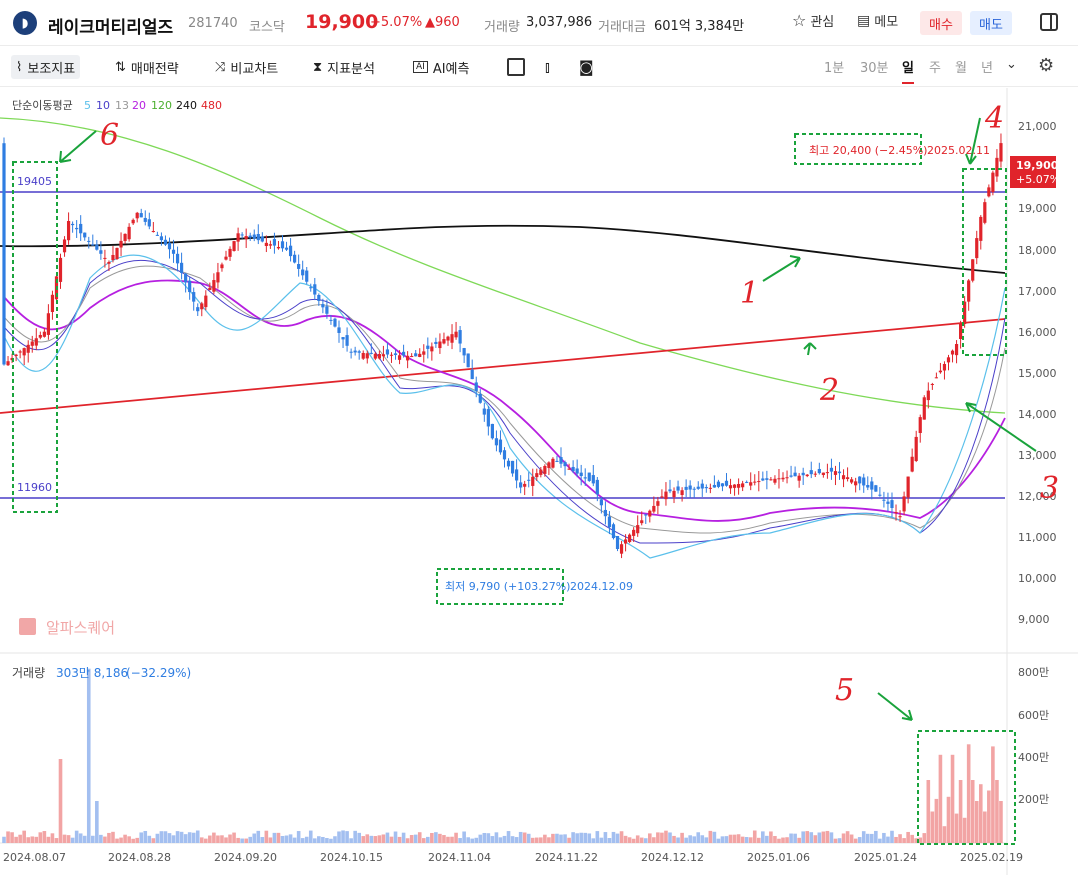 The height and width of the screenshot is (875, 1078). What do you see at coordinates (344, 68) in the screenshot?
I see `indicator-analysis-button: ⧗ 지표분석` at bounding box center [344, 68].